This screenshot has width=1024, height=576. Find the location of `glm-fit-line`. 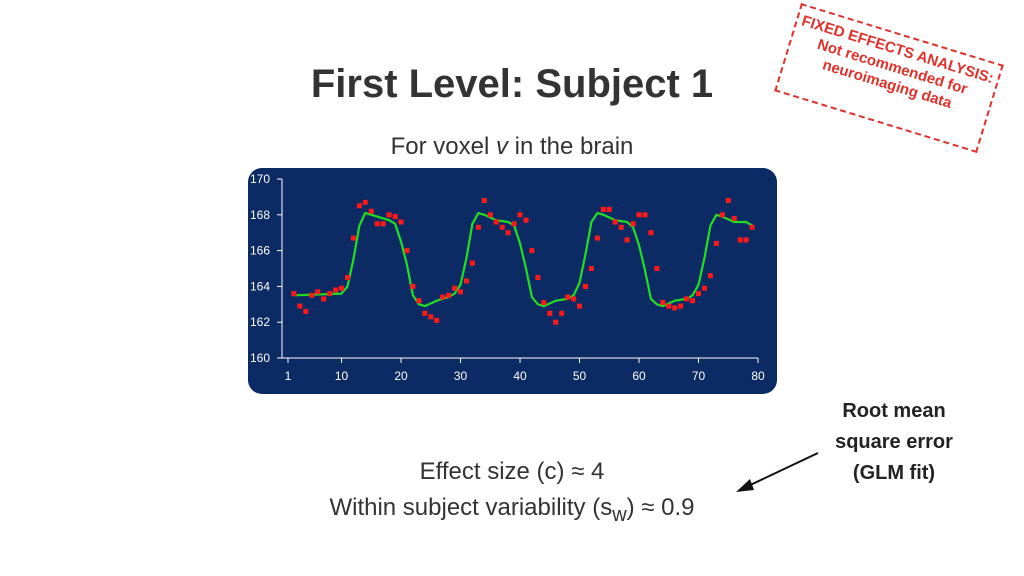

glm-fit-line is located at coordinates (523, 259).